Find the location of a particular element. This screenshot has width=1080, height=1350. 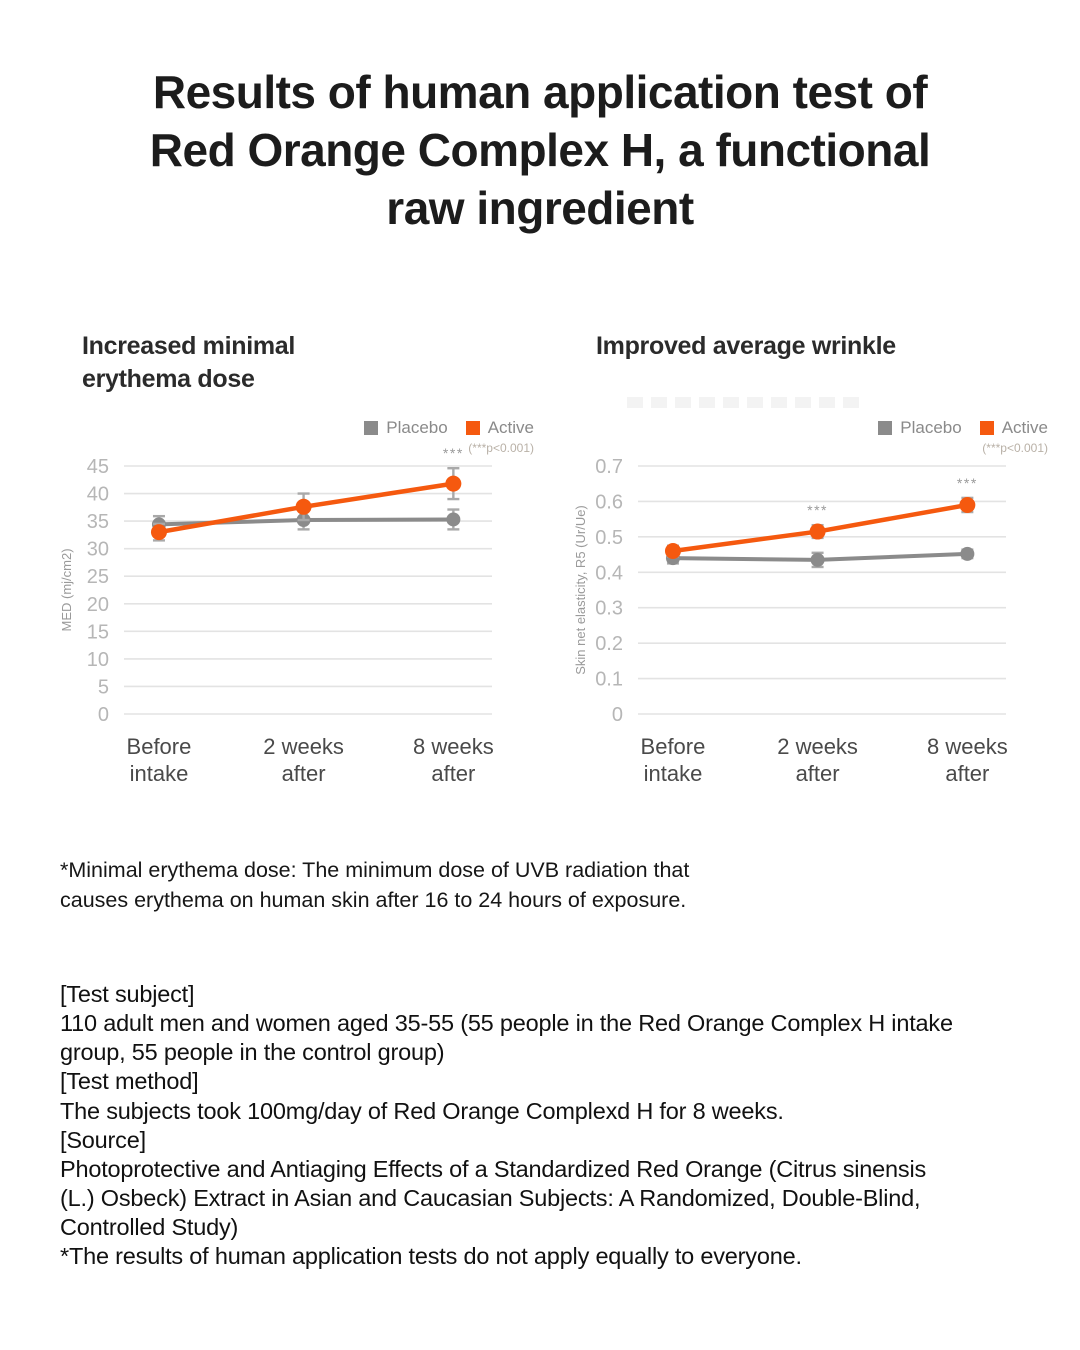

svg-text: 30 is located at coordinates (98, 550).